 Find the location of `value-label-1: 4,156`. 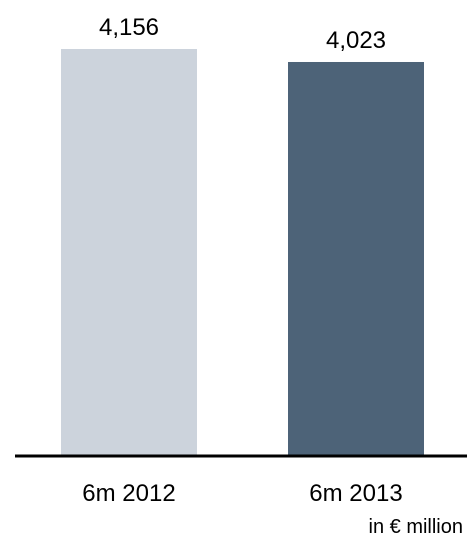

value-label-1: 4,156 is located at coordinates (129, 27).